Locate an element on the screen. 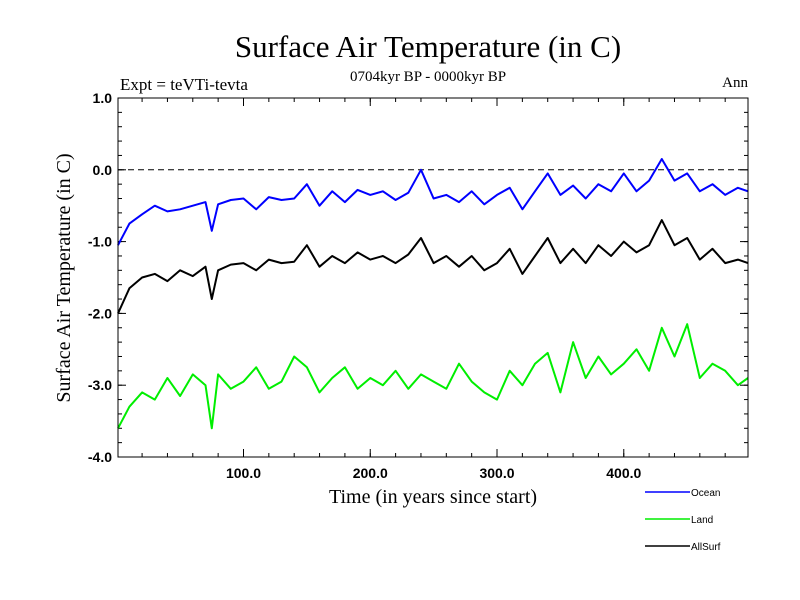  legend-label-ocean: Ocean is located at coordinates (705, 493).